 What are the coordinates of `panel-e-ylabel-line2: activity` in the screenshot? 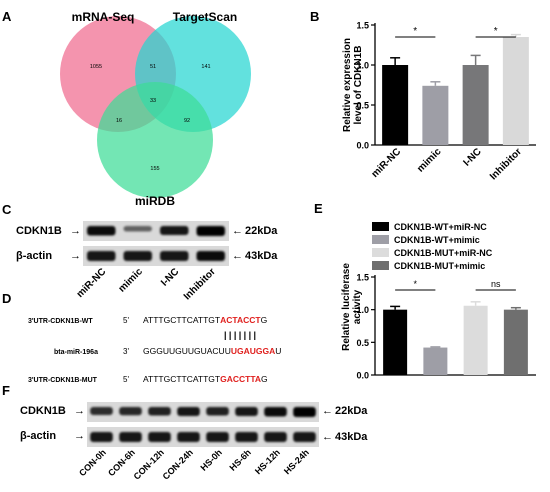 It's located at (357, 306).